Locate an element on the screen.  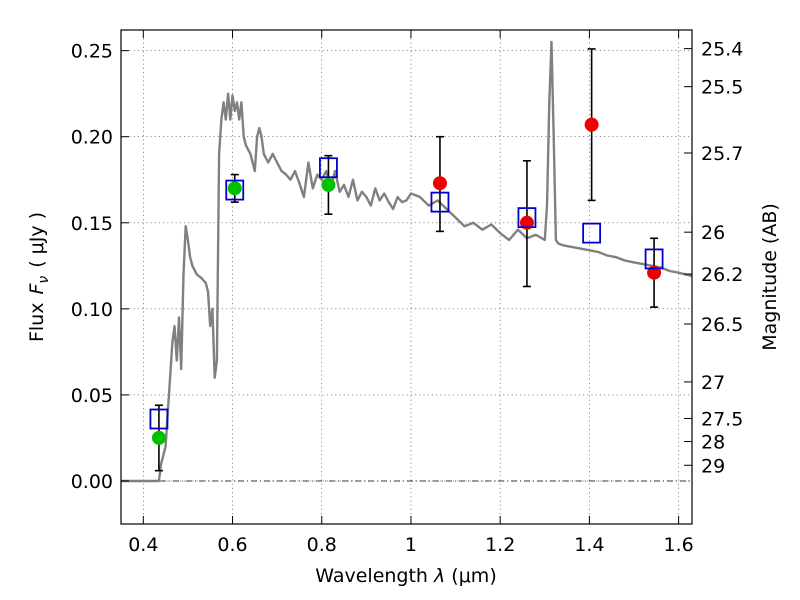
x-tick-label-5: 1.4 is located at coordinates (589, 545).